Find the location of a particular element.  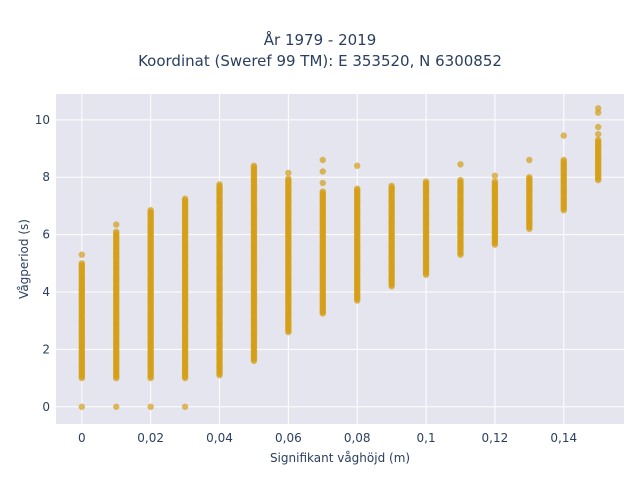

y-axis-ticks: 0 2 4 6 8 10 is located at coordinates (42, 263).